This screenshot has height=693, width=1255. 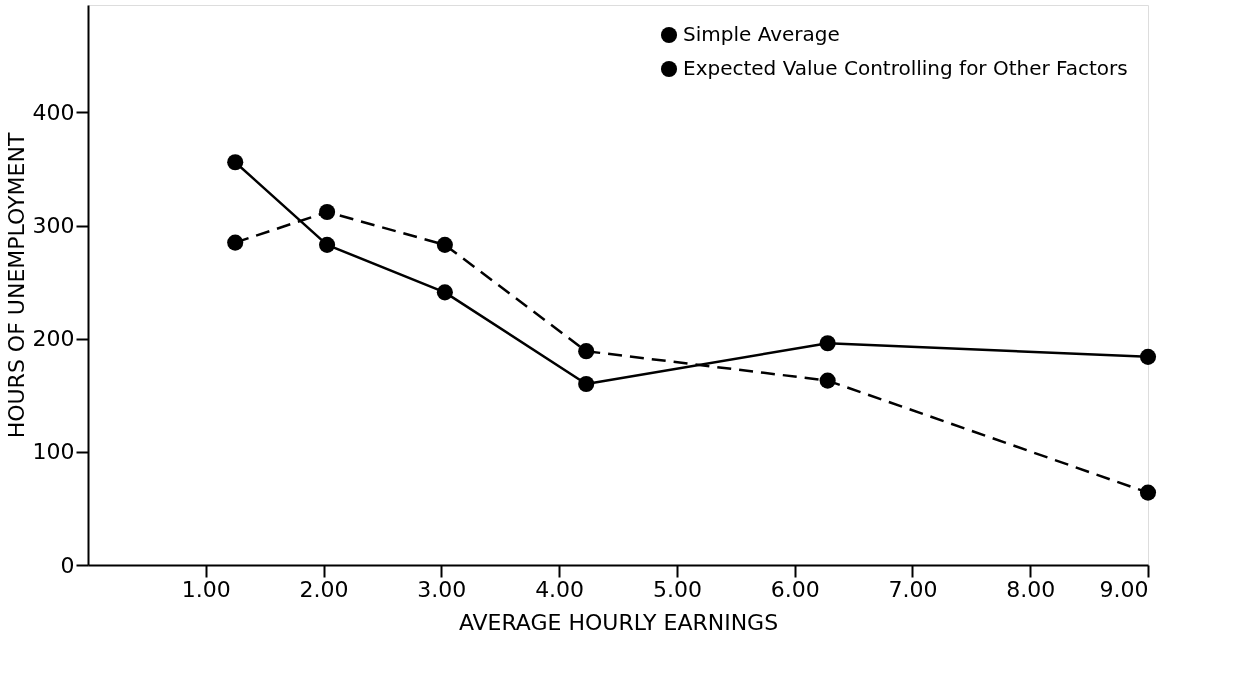 What do you see at coordinates (1031, 589) in the screenshot?
I see `x-tick-label: 8.00` at bounding box center [1031, 589].